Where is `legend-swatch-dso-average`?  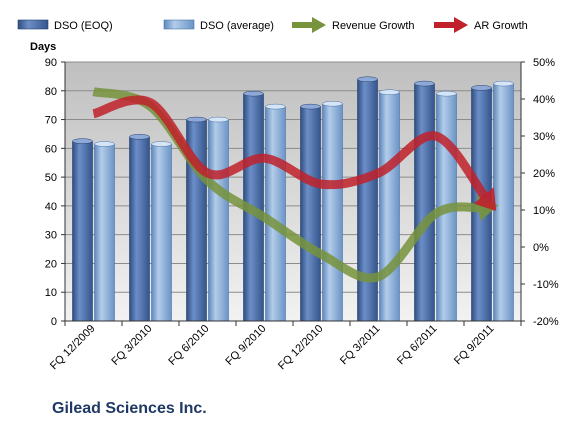 legend-swatch-dso-average is located at coordinates (179, 24).